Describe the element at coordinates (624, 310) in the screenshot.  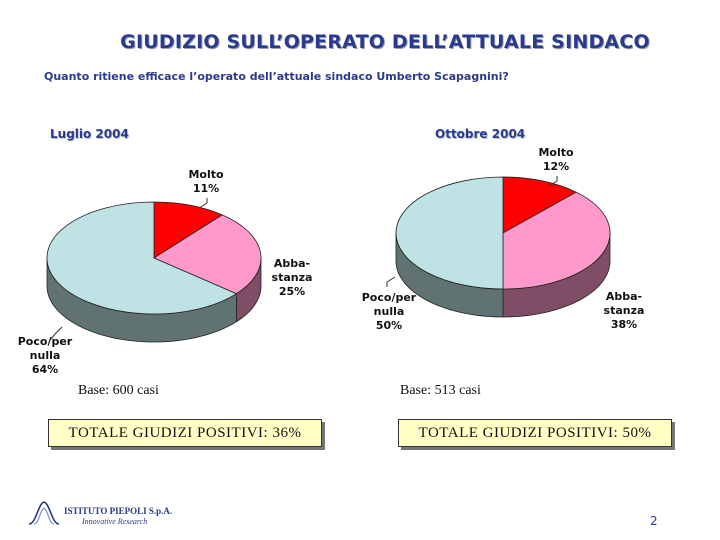
I see `chart2-label-abbastanza: Abba-stanza 38%` at that location.